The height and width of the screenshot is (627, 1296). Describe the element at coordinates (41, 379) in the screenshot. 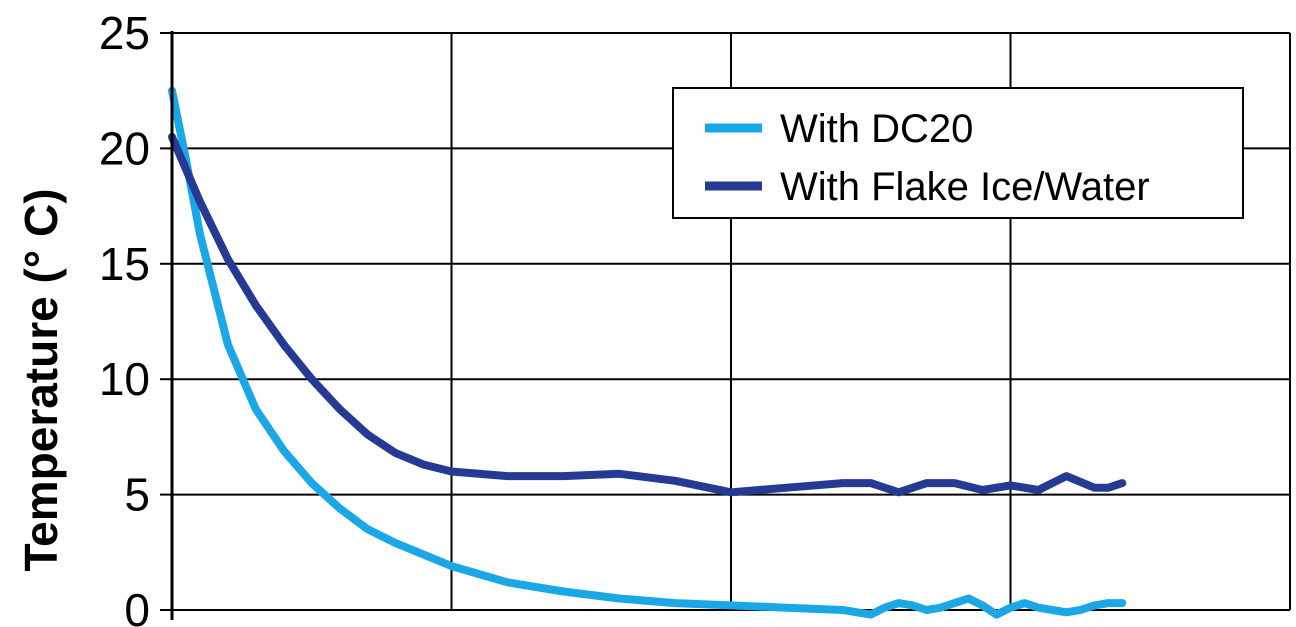

I see `y-axis-title: Temperature (° C)` at that location.